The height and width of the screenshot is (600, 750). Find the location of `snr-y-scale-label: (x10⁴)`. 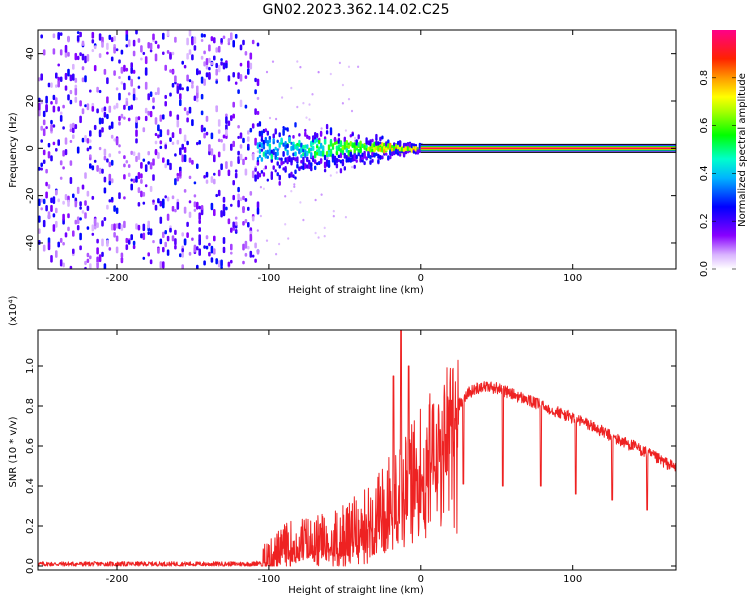

snr-y-scale-label: (x10⁴) is located at coordinates (13, 310).